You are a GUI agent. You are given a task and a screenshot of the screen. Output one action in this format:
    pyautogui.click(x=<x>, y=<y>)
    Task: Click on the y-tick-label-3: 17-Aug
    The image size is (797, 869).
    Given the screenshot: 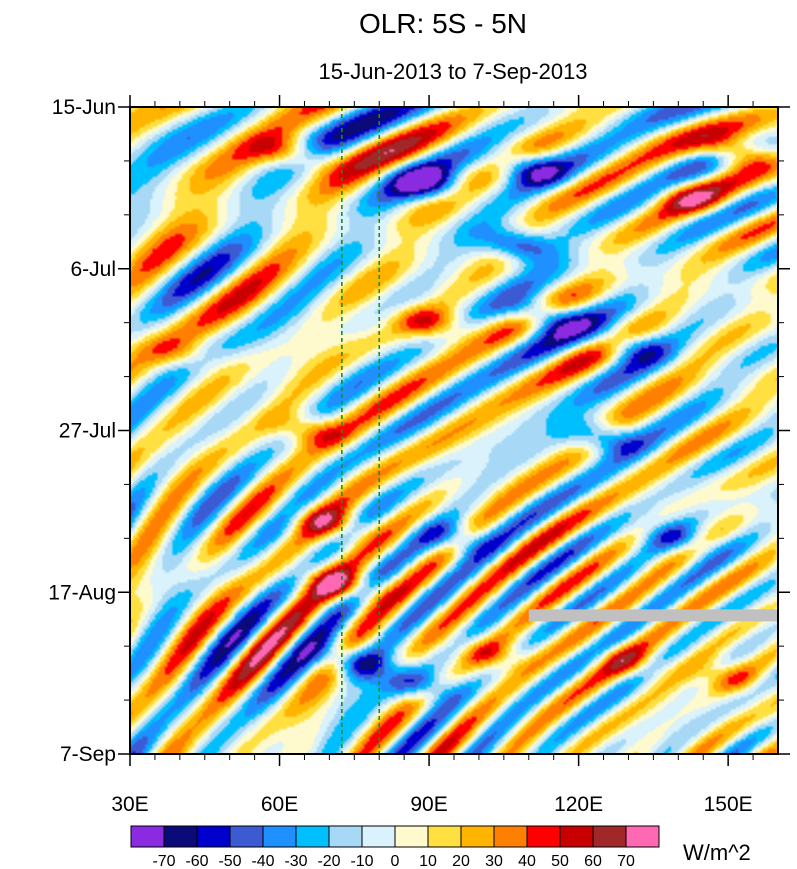 What is the action you would take?
    pyautogui.click(x=82, y=592)
    